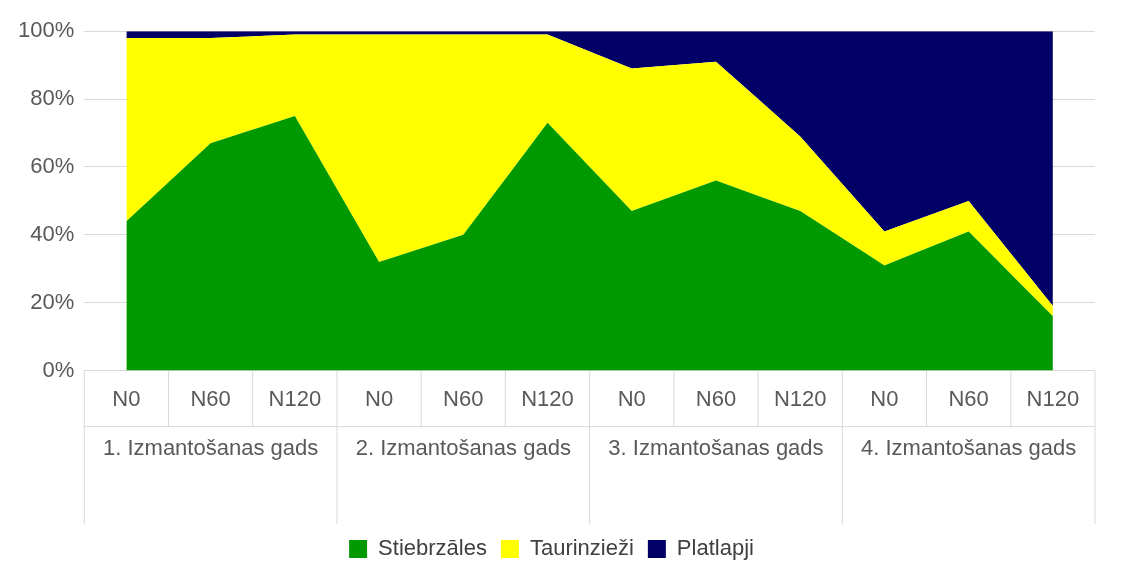 This screenshot has height=578, width=1123. Describe the element at coordinates (432, 548) in the screenshot. I see `legend-label: Stiebrzāles` at that location.